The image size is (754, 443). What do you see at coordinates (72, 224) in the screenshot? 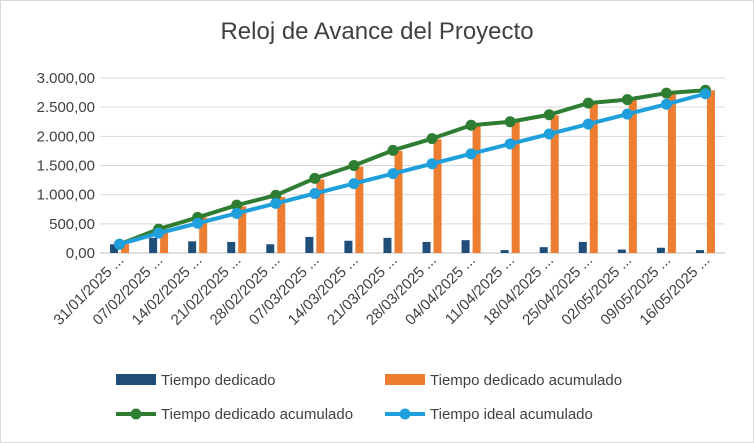
I see `y-tick-label: 500,00` at bounding box center [72, 224].